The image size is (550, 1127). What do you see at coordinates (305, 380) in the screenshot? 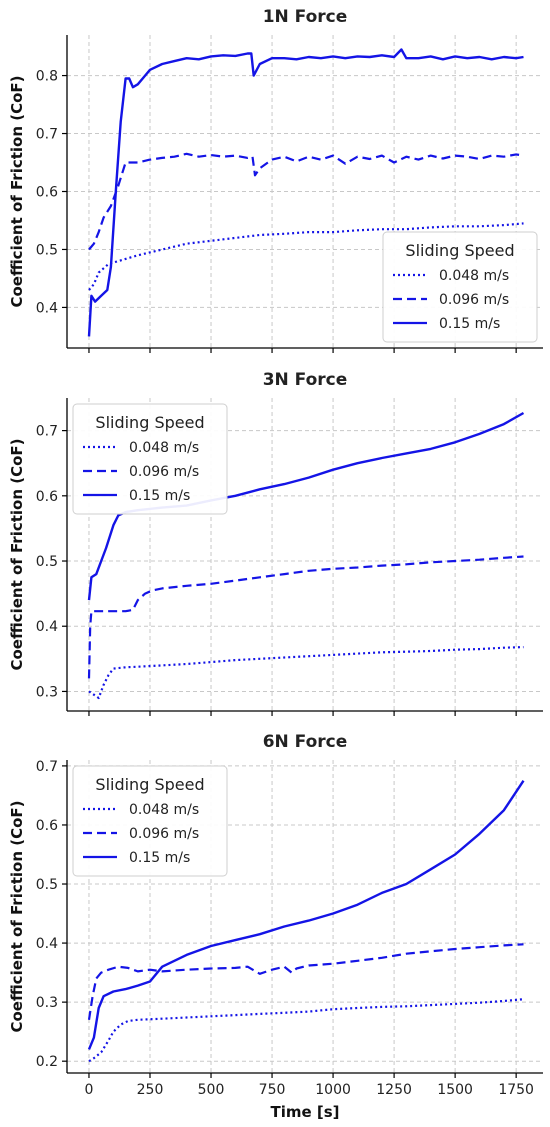
I see `chart-title: 3N Force` at bounding box center [305, 380].